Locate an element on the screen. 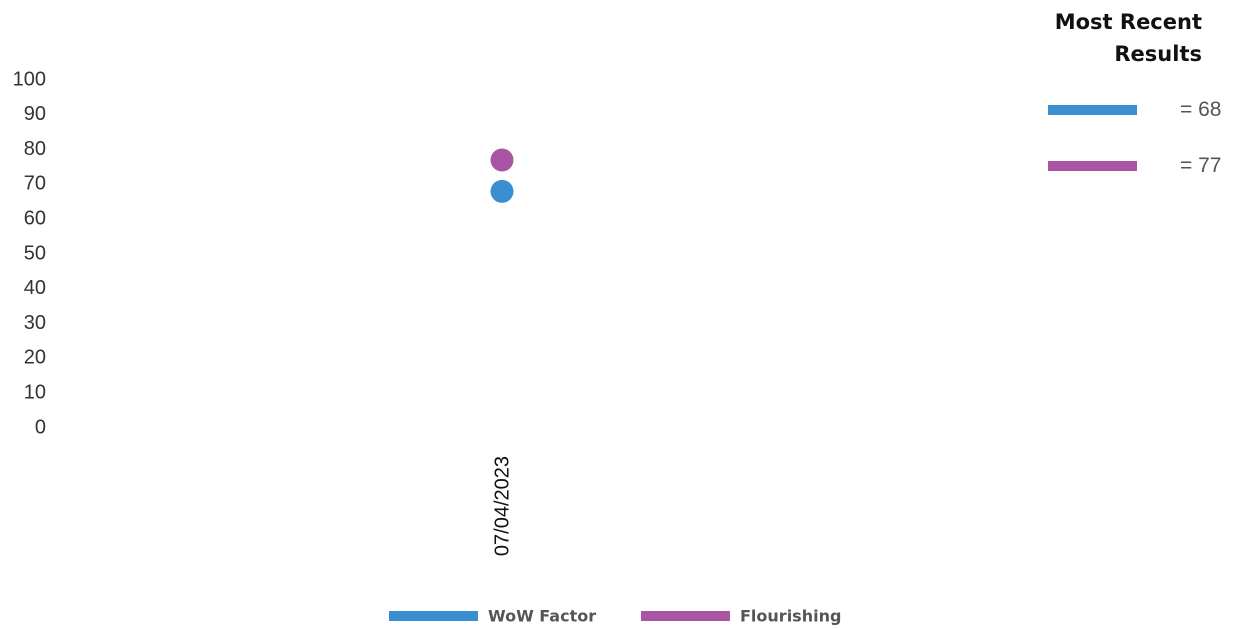 The width and height of the screenshot is (1240, 629). recent-result-flourishing: = 77 is located at coordinates (1143, 166).